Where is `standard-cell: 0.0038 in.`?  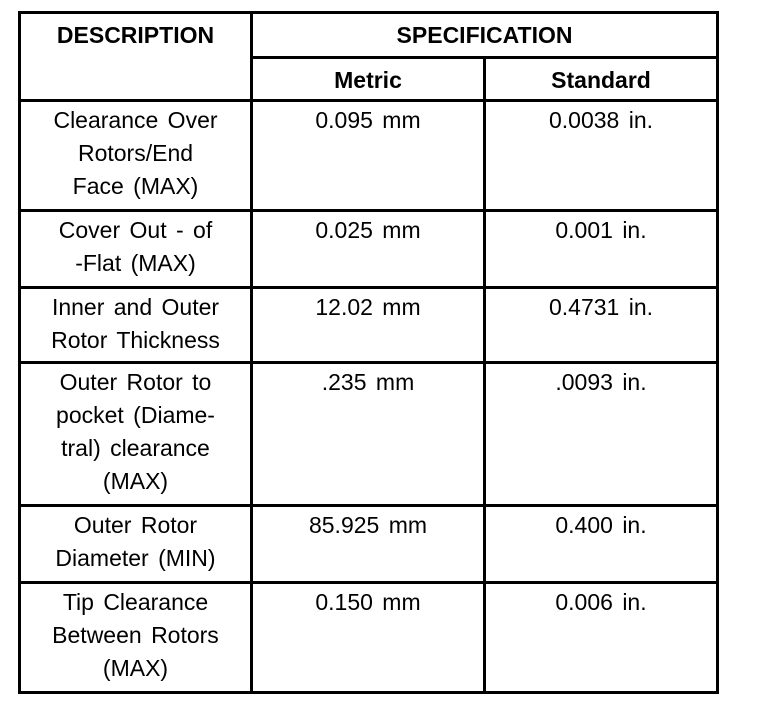
standard-cell: 0.0038 in. is located at coordinates (601, 155).